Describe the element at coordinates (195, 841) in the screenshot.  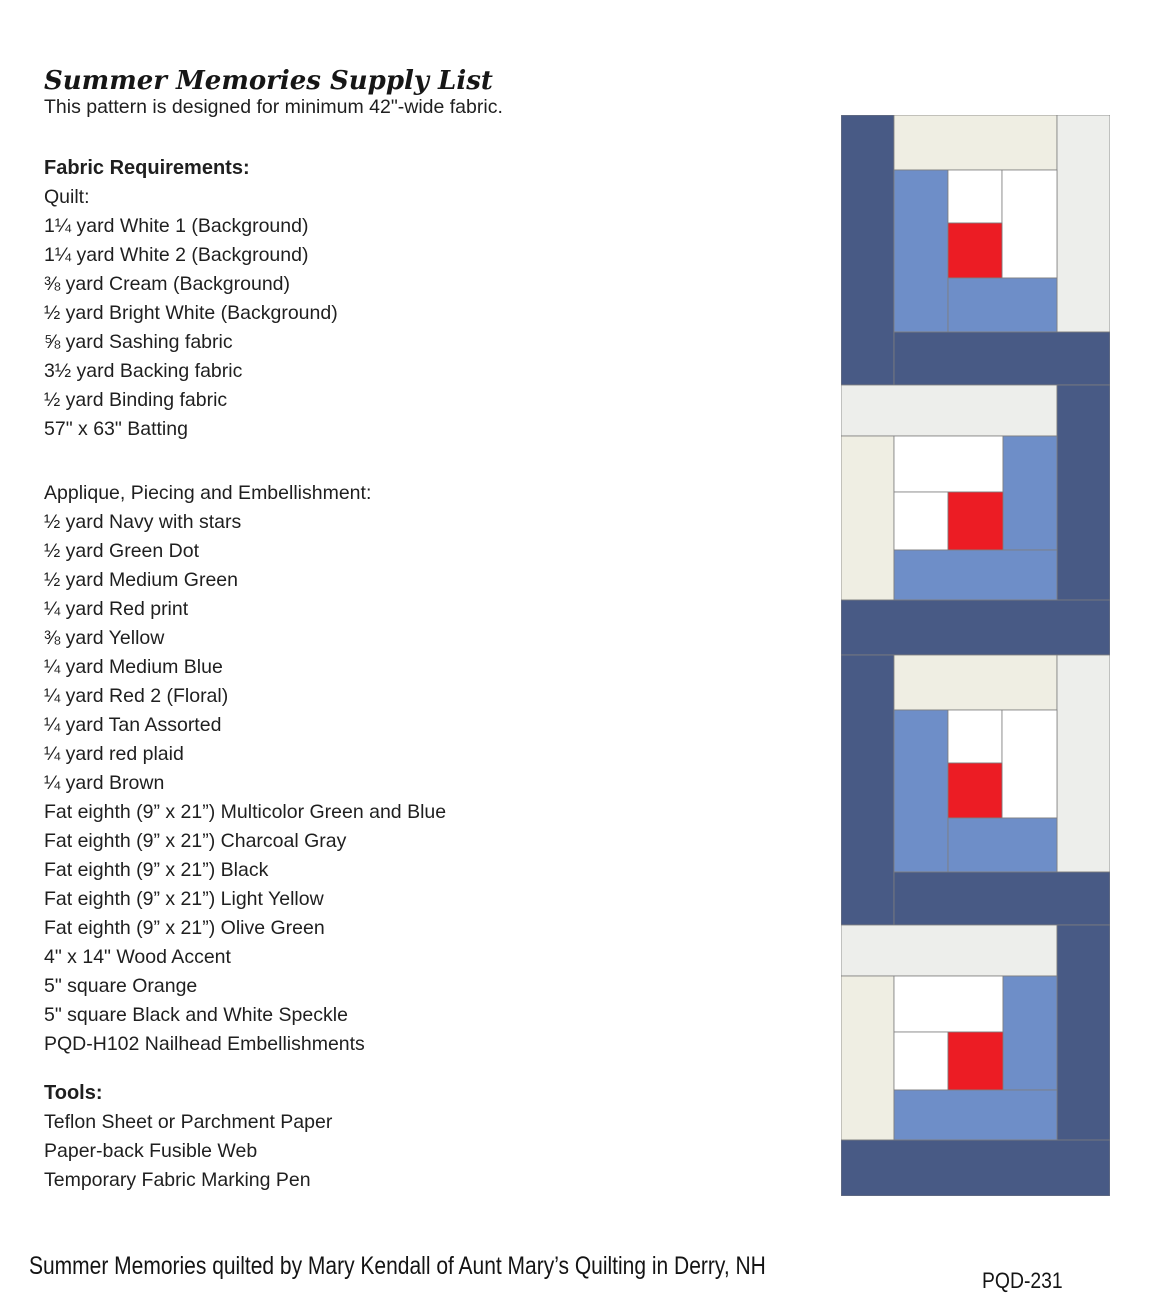
I see `supply-line: Fat eighth (9” x 21”) Charcoal Gray` at that location.